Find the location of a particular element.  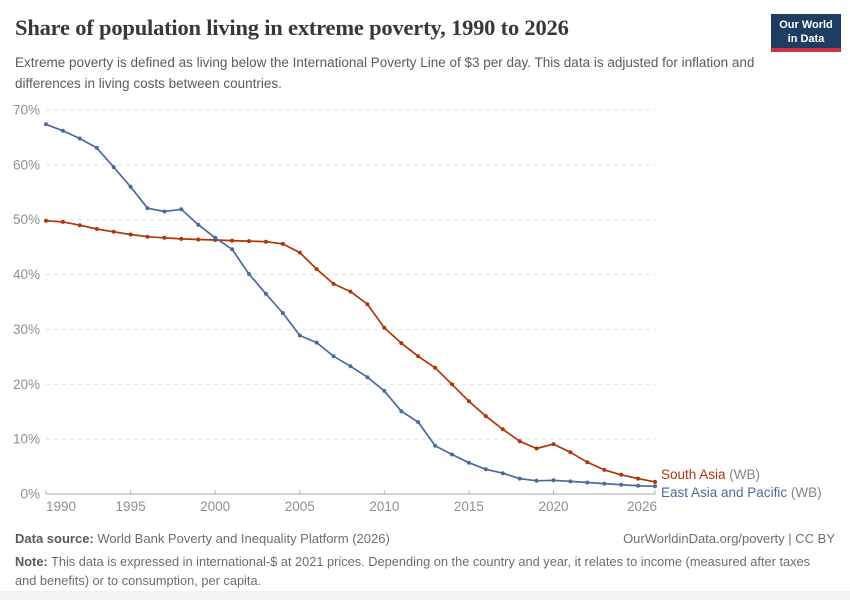

point-south-asia-wb-2010 is located at coordinates (384, 327).